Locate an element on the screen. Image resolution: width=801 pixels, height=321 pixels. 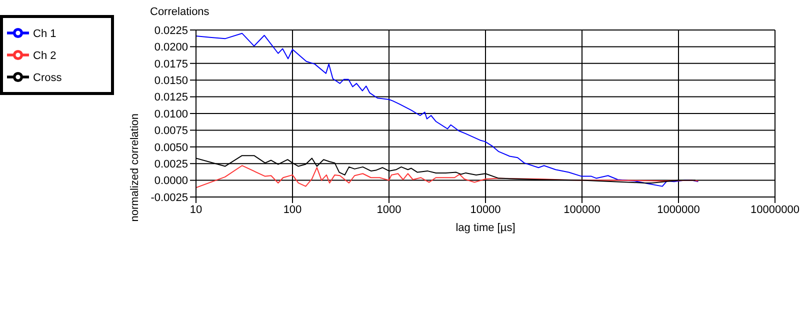
y-tick-label: 0.0200 is located at coordinates (171, 48).